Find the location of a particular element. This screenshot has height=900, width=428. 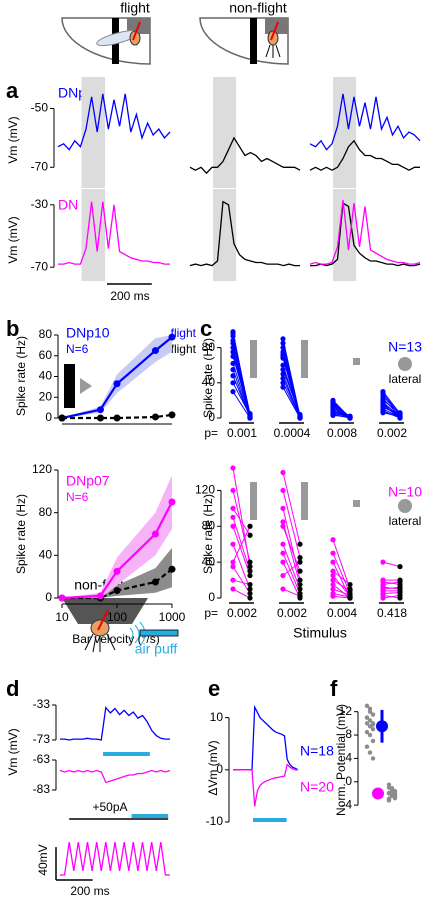

y-axis-label: Spike rate (Hz) is located at coordinates (208, 378).